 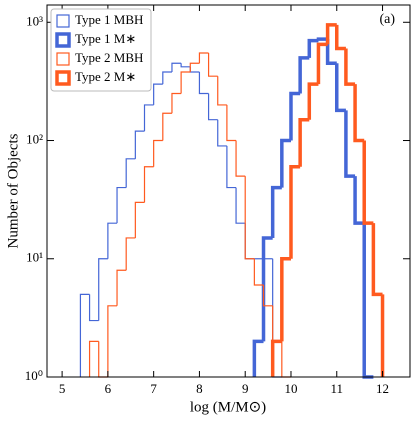 I want to click on x-tick-label: 8, so click(x=199, y=388).